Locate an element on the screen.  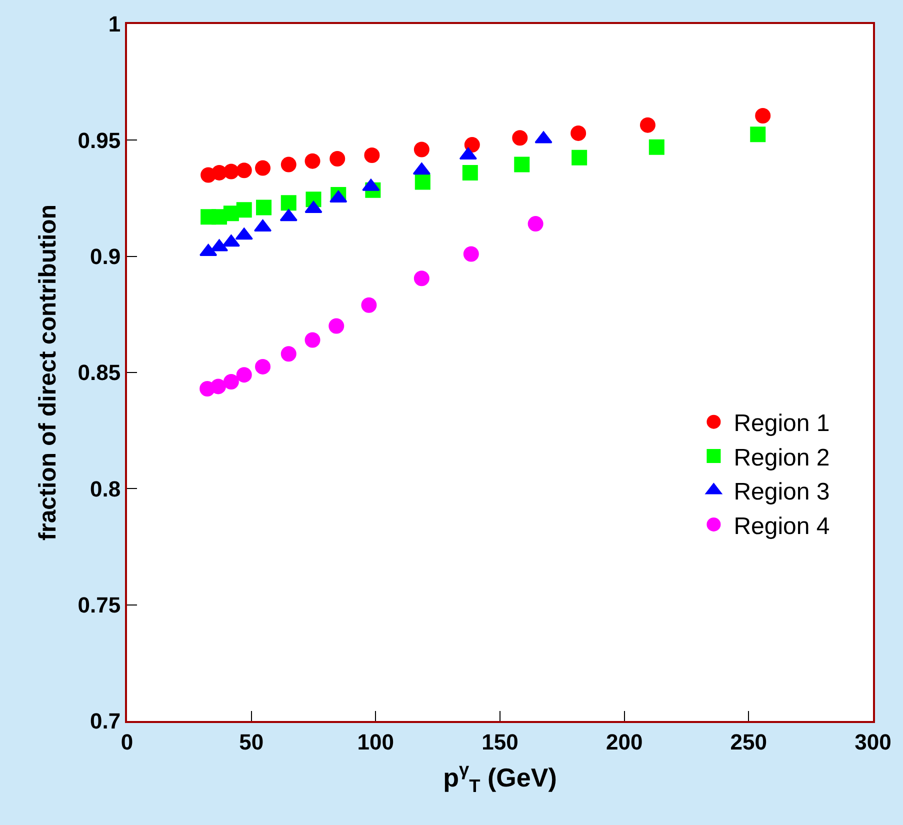
legend-label: Region 2 is located at coordinates (782, 458).